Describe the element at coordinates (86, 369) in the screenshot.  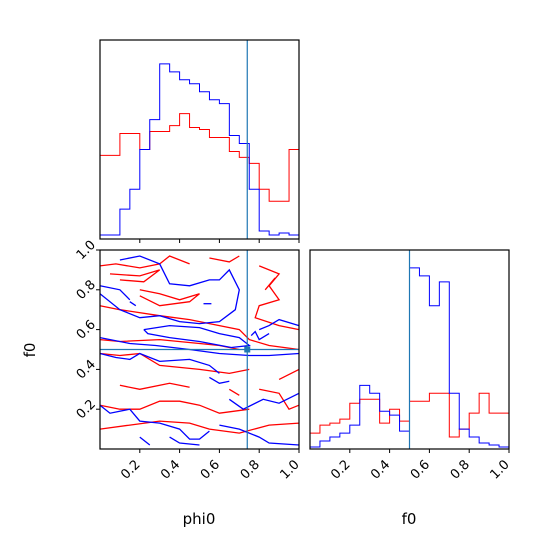
I see `y-tick-label-1: 0.4` at that location.